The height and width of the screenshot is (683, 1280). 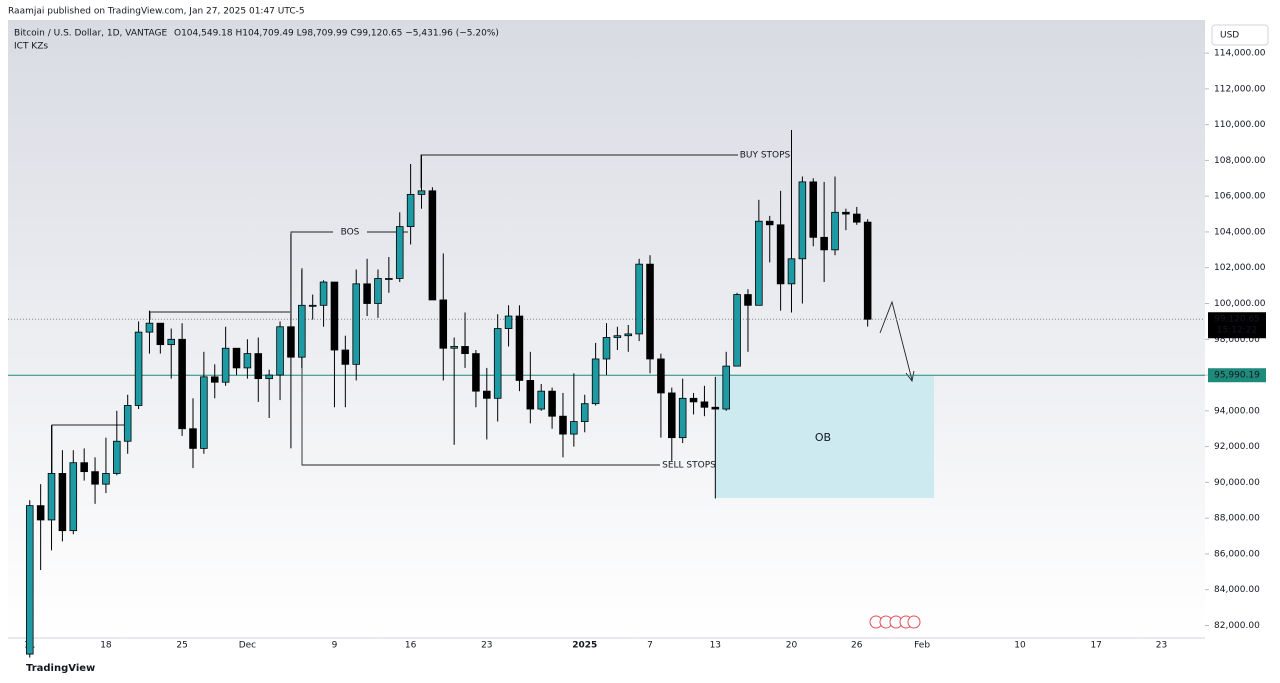 I want to click on y-tick-label: 110,000.00, so click(x=1240, y=125).